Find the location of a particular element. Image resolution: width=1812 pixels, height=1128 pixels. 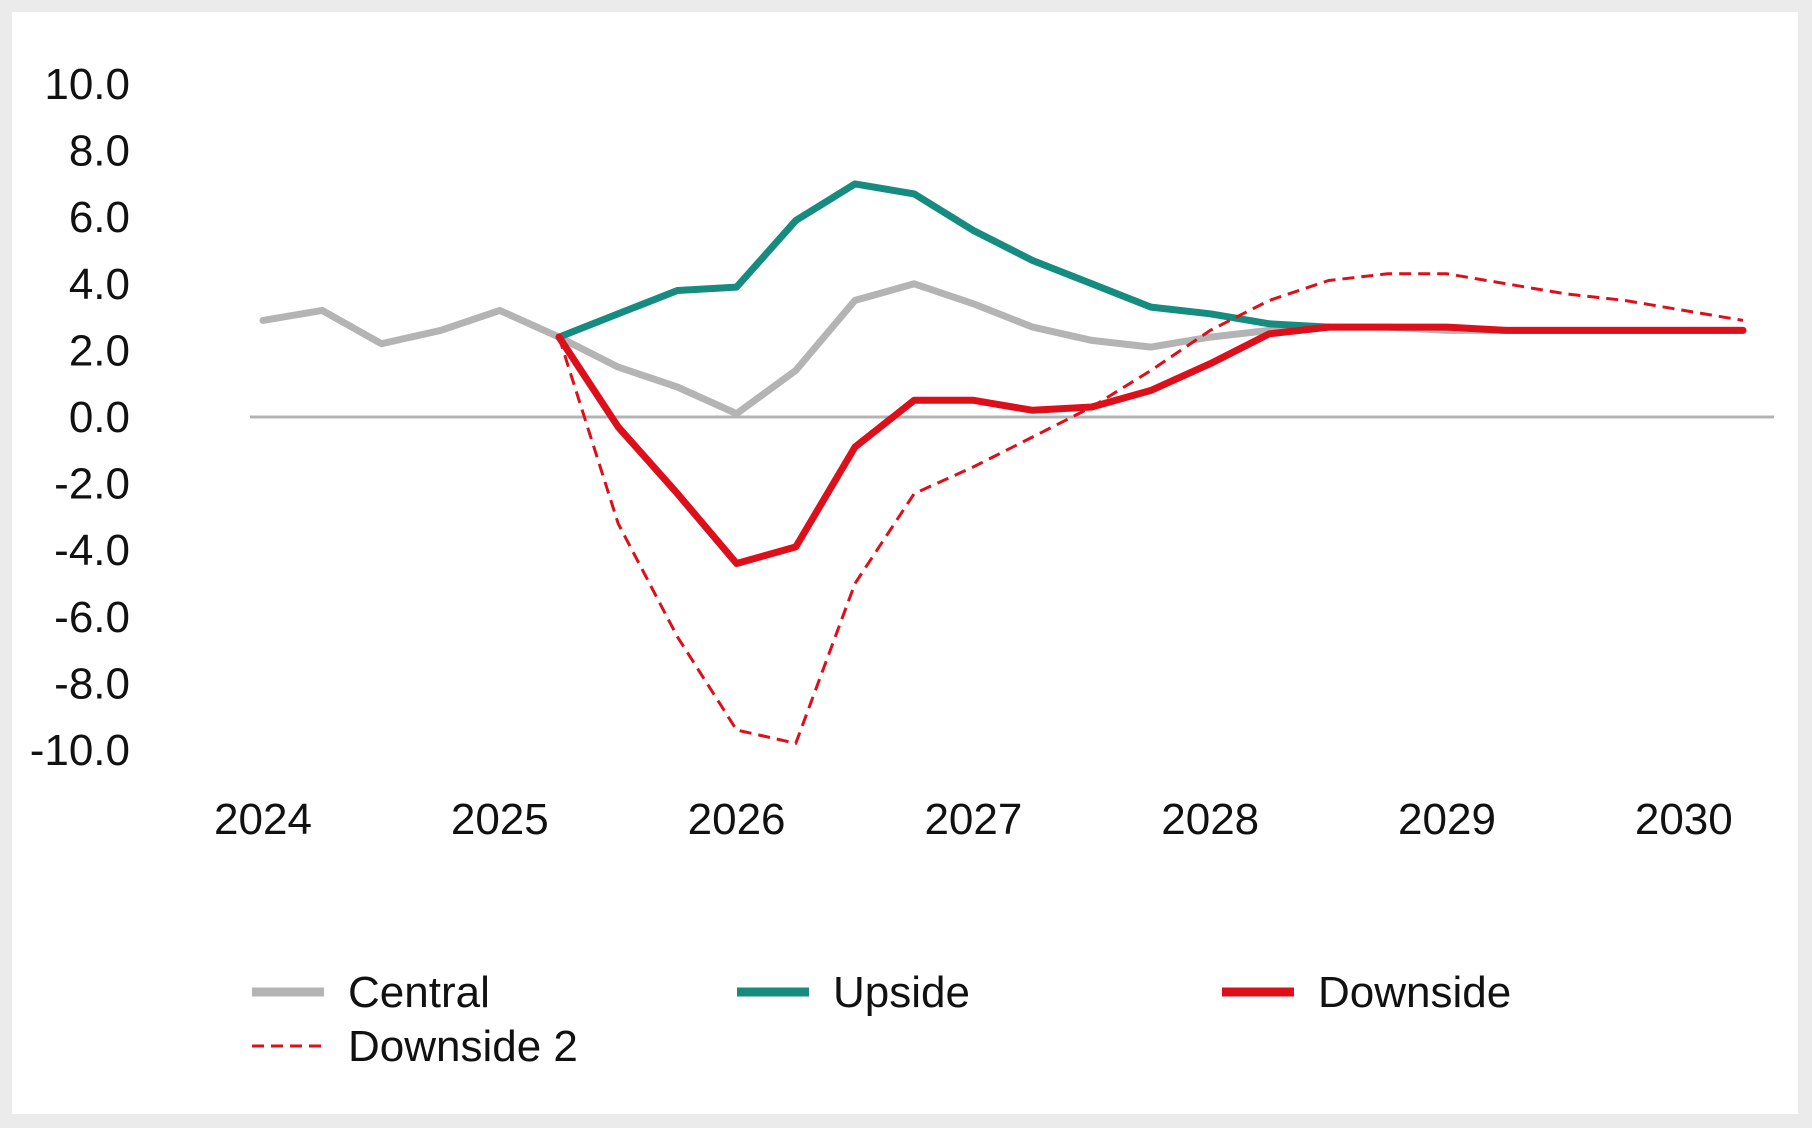

x-tick-label: 2029 is located at coordinates (1447, 819).